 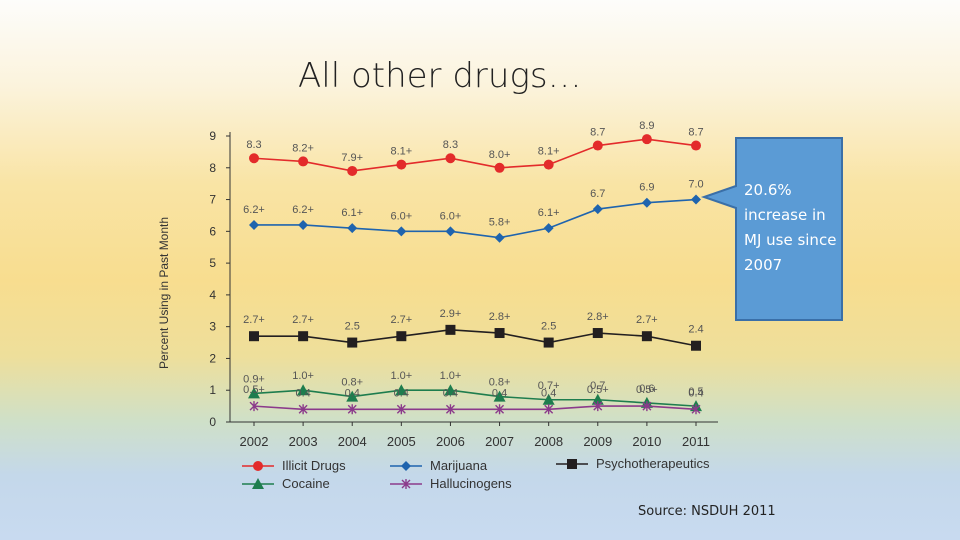 What do you see at coordinates (212, 390) in the screenshot?
I see `y-tick-label: 1` at bounding box center [212, 390].